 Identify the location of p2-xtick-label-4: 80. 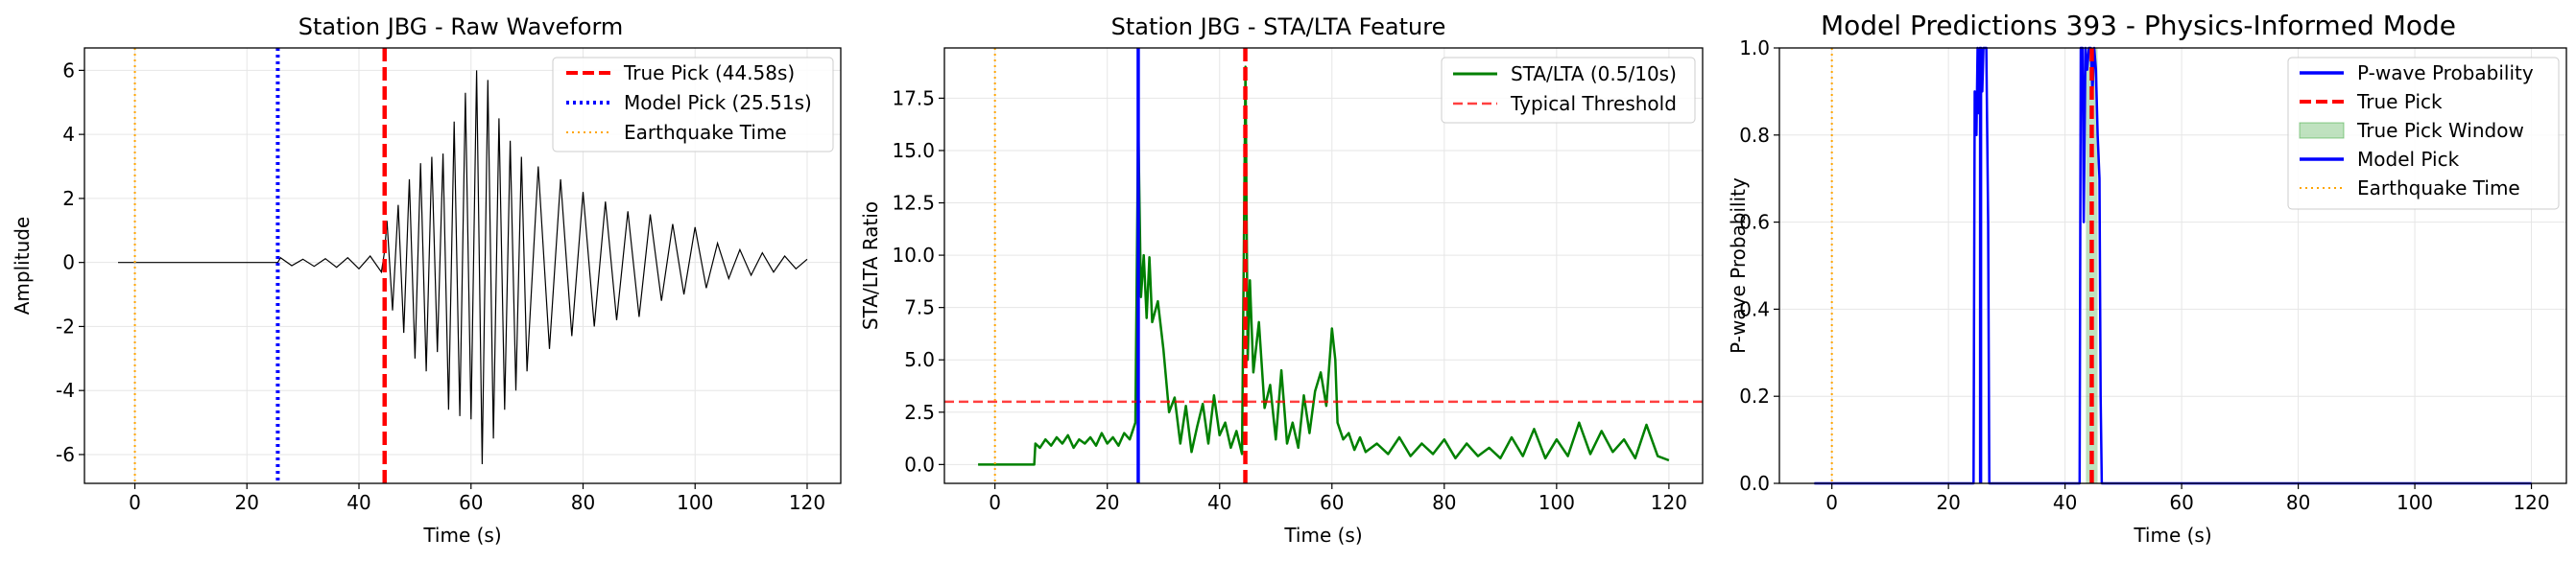
(1444, 503).